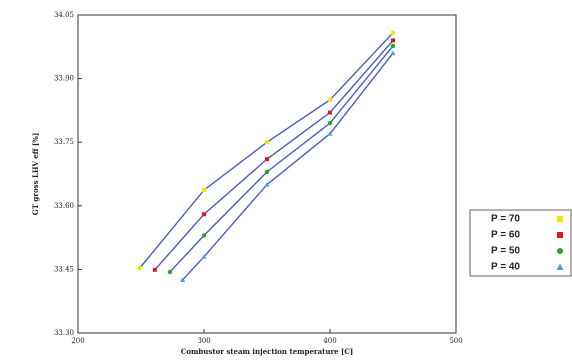 This screenshot has height=360, width=572. I want to click on y-tick-label: 33.90, so click(64, 79).